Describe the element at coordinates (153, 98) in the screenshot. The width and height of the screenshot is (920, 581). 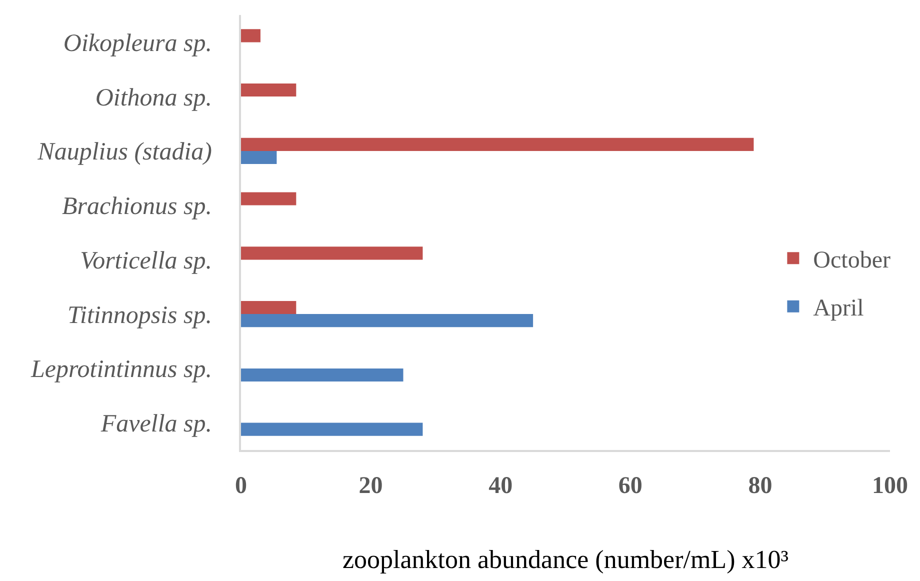
I see `y-tick-label: Oithona sp.` at that location.